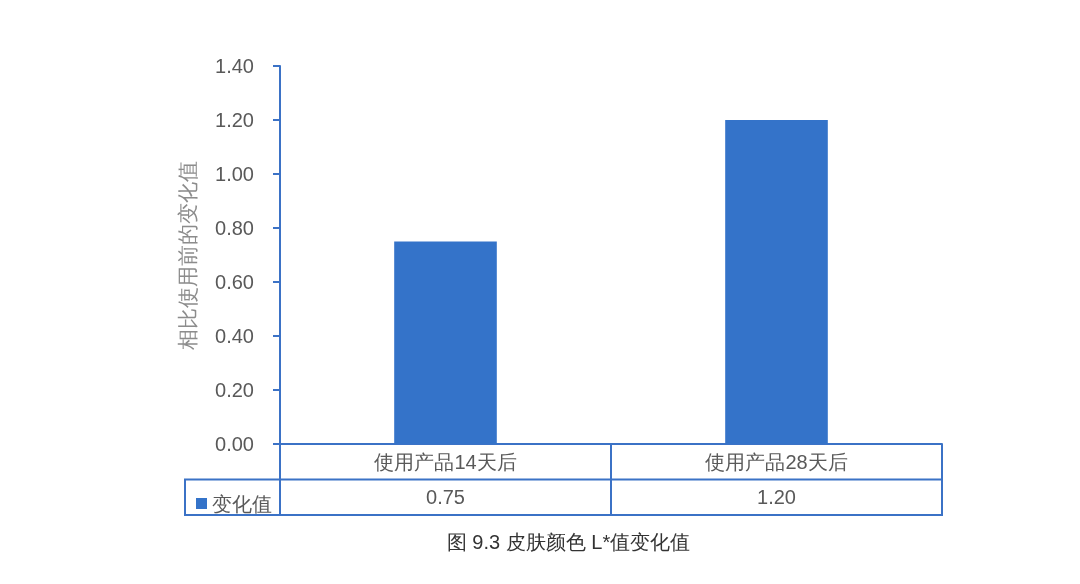 The width and height of the screenshot is (1080, 584). Describe the element at coordinates (445, 497) in the screenshot. I see `data-label: 0.75` at that location.